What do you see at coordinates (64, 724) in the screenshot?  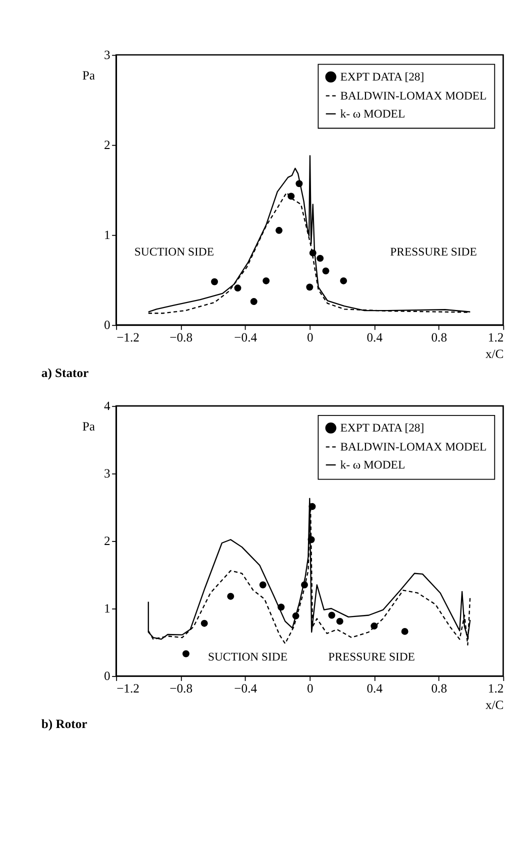 I see `text: b) Rotor` at bounding box center [64, 724].